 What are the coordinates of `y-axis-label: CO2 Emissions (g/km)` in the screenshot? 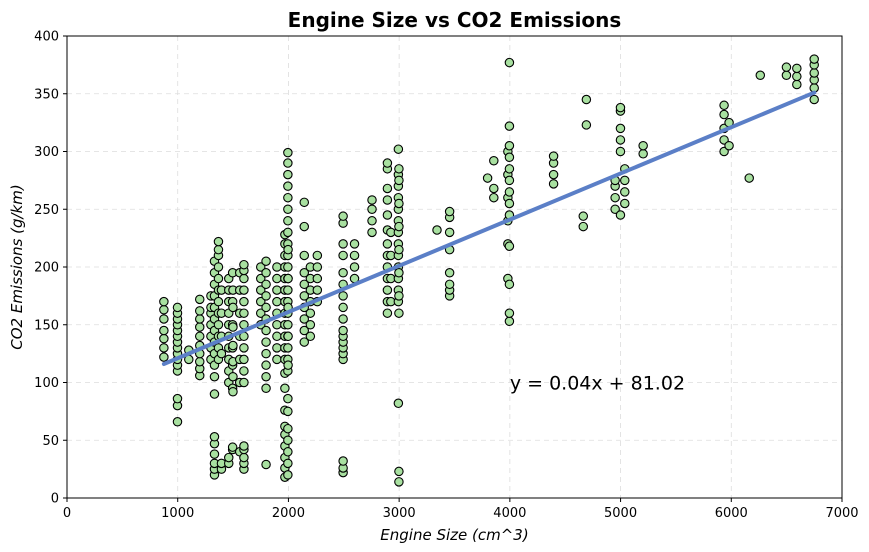 It's located at (17, 267).